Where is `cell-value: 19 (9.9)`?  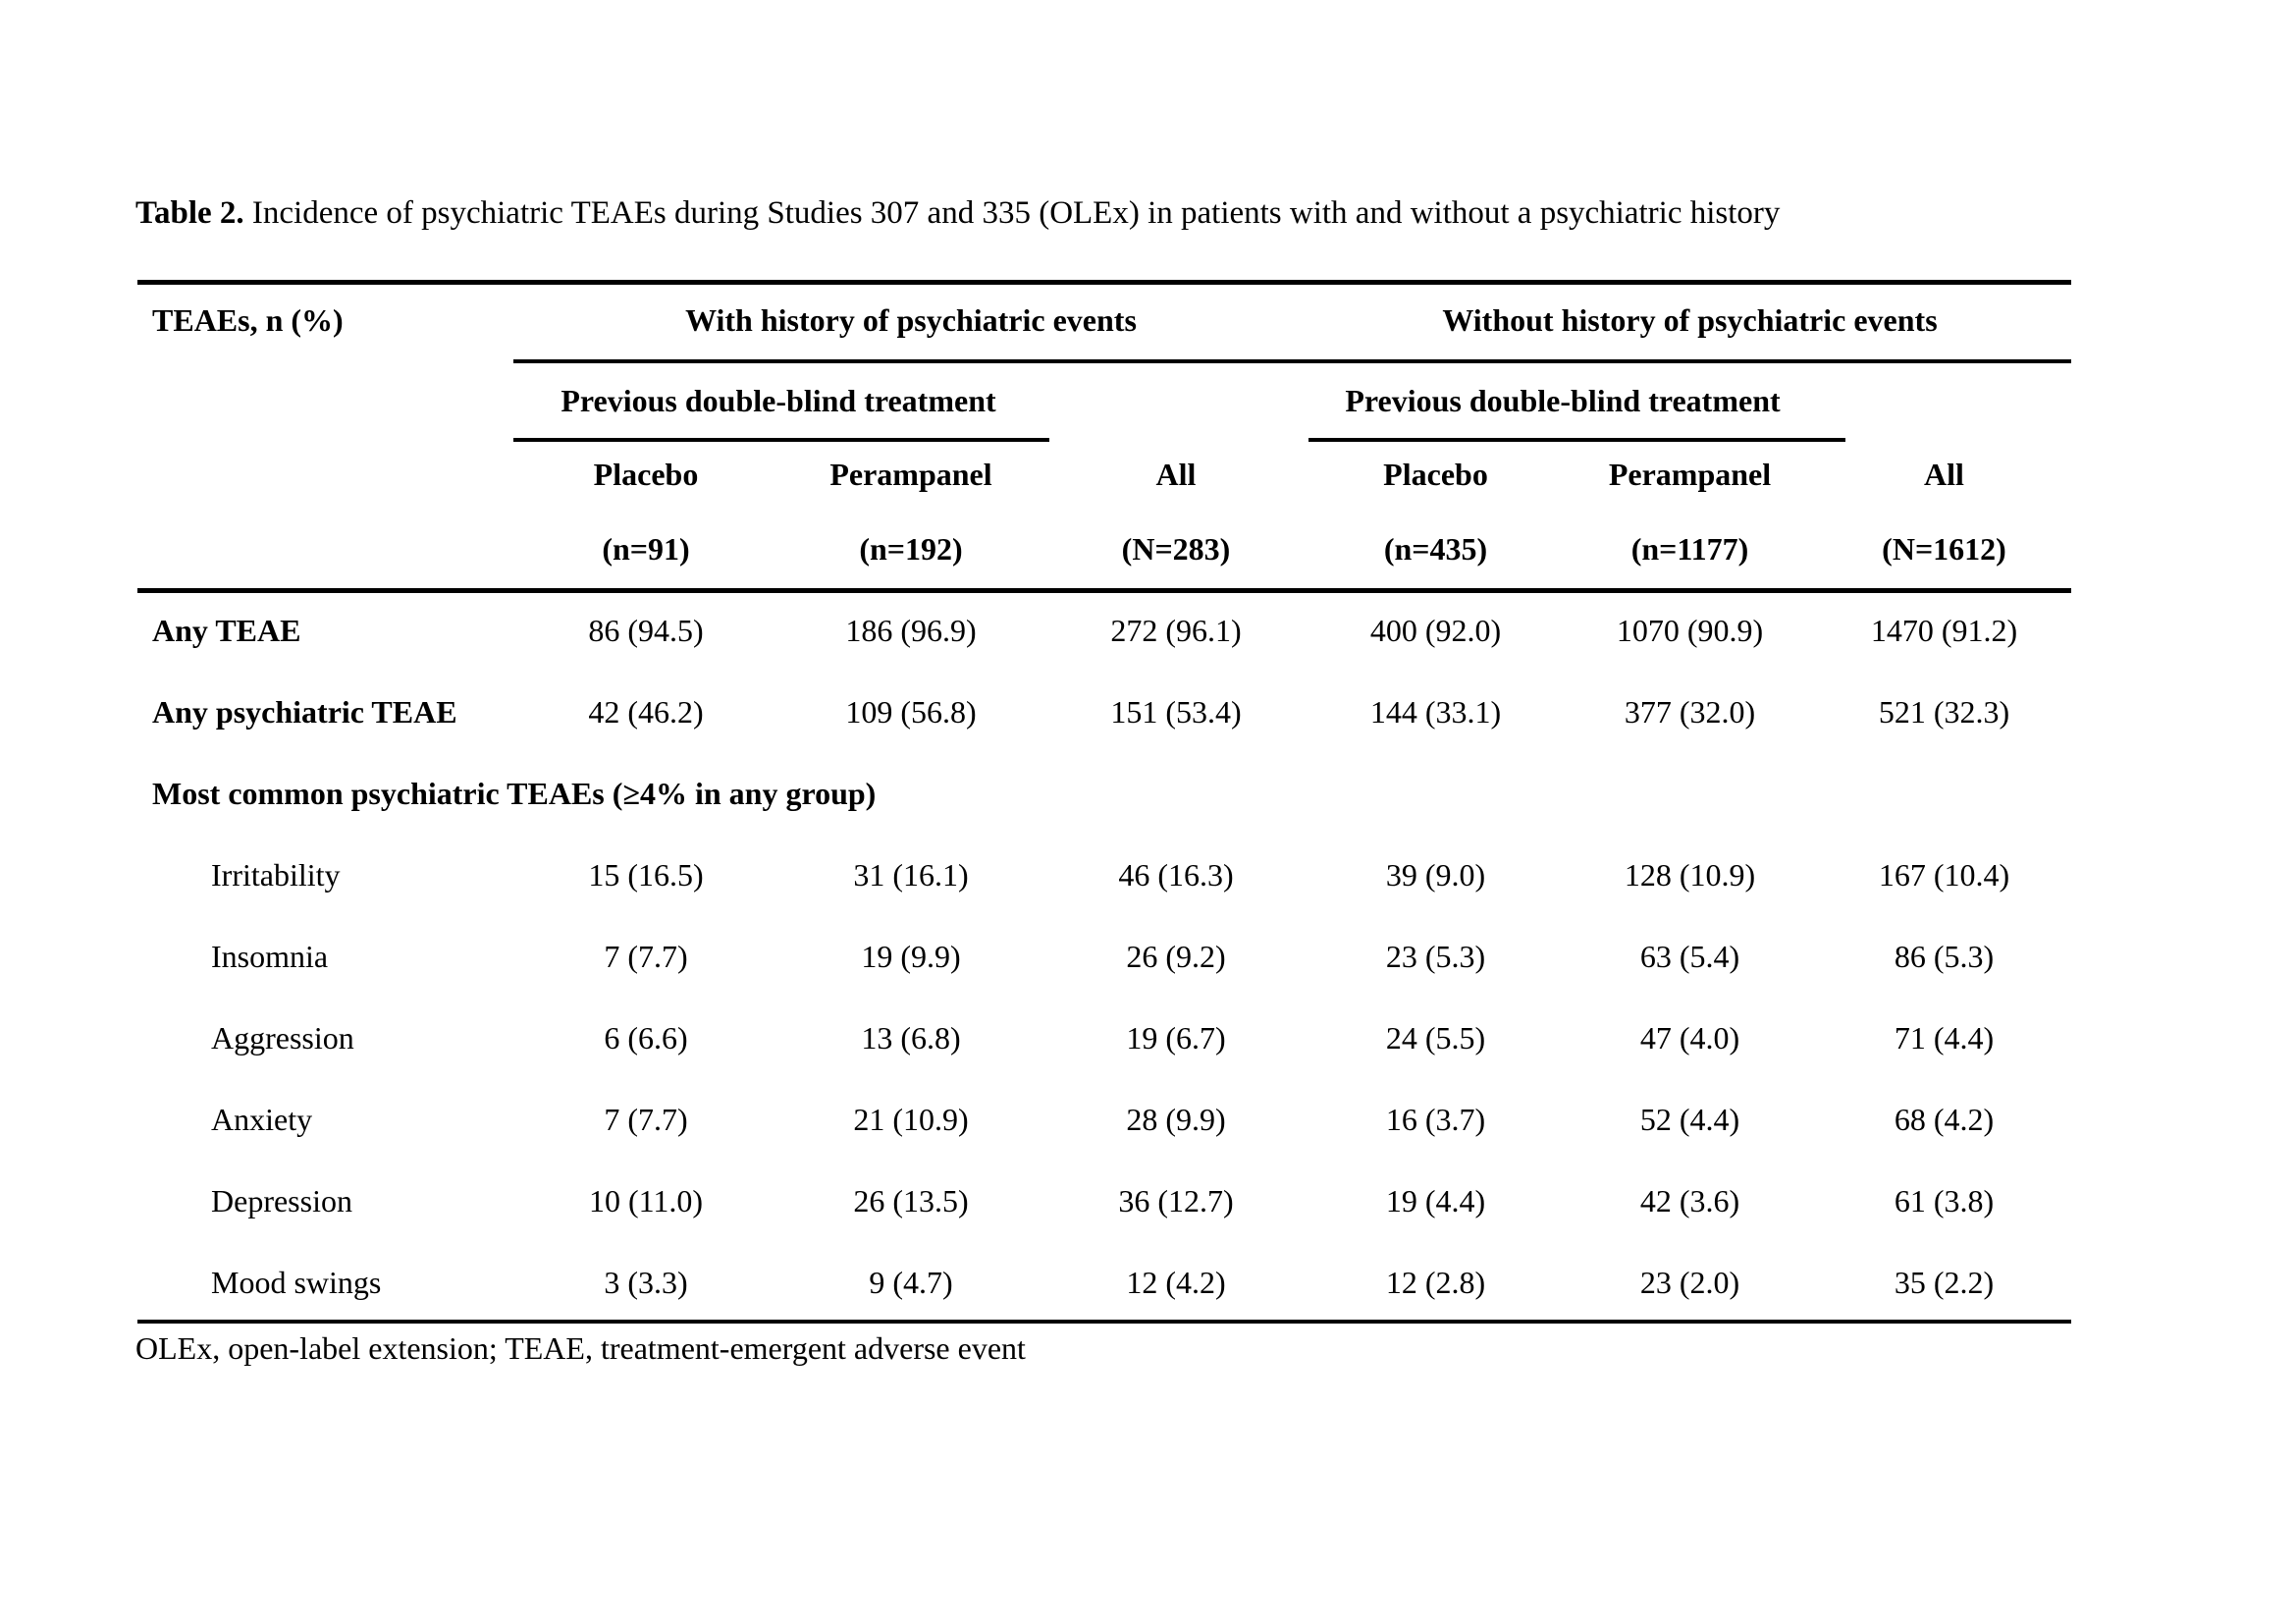 cell-value: 19 (9.9) is located at coordinates (911, 957).